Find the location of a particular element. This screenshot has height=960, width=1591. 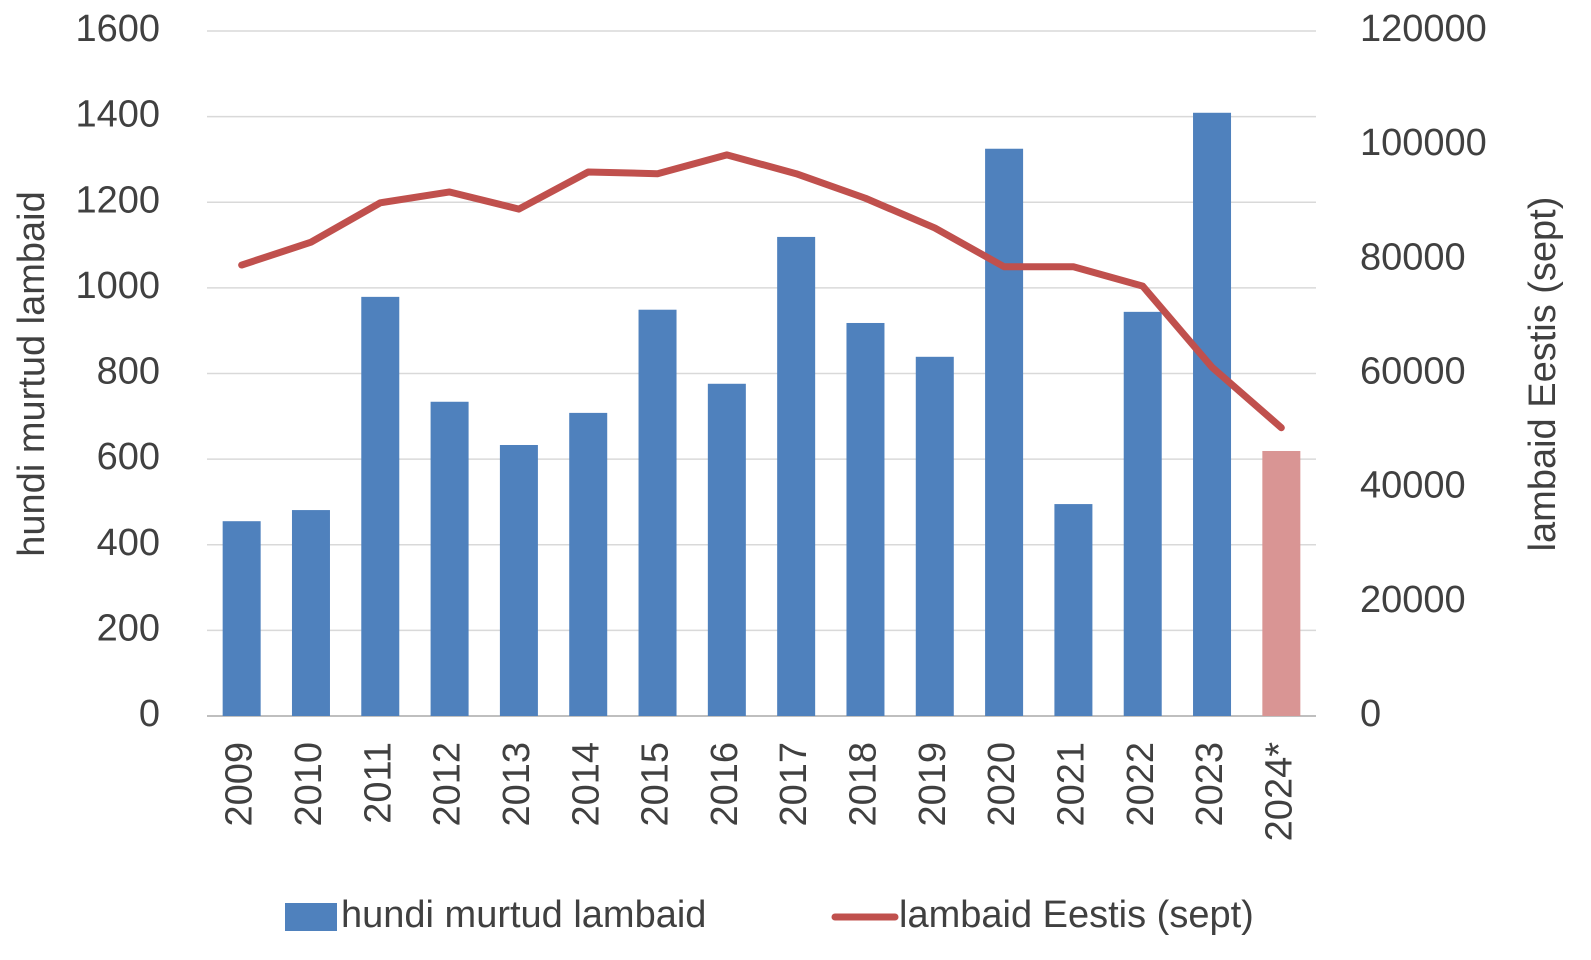

x-tick-label: 2024* is located at coordinates (1279, 792).